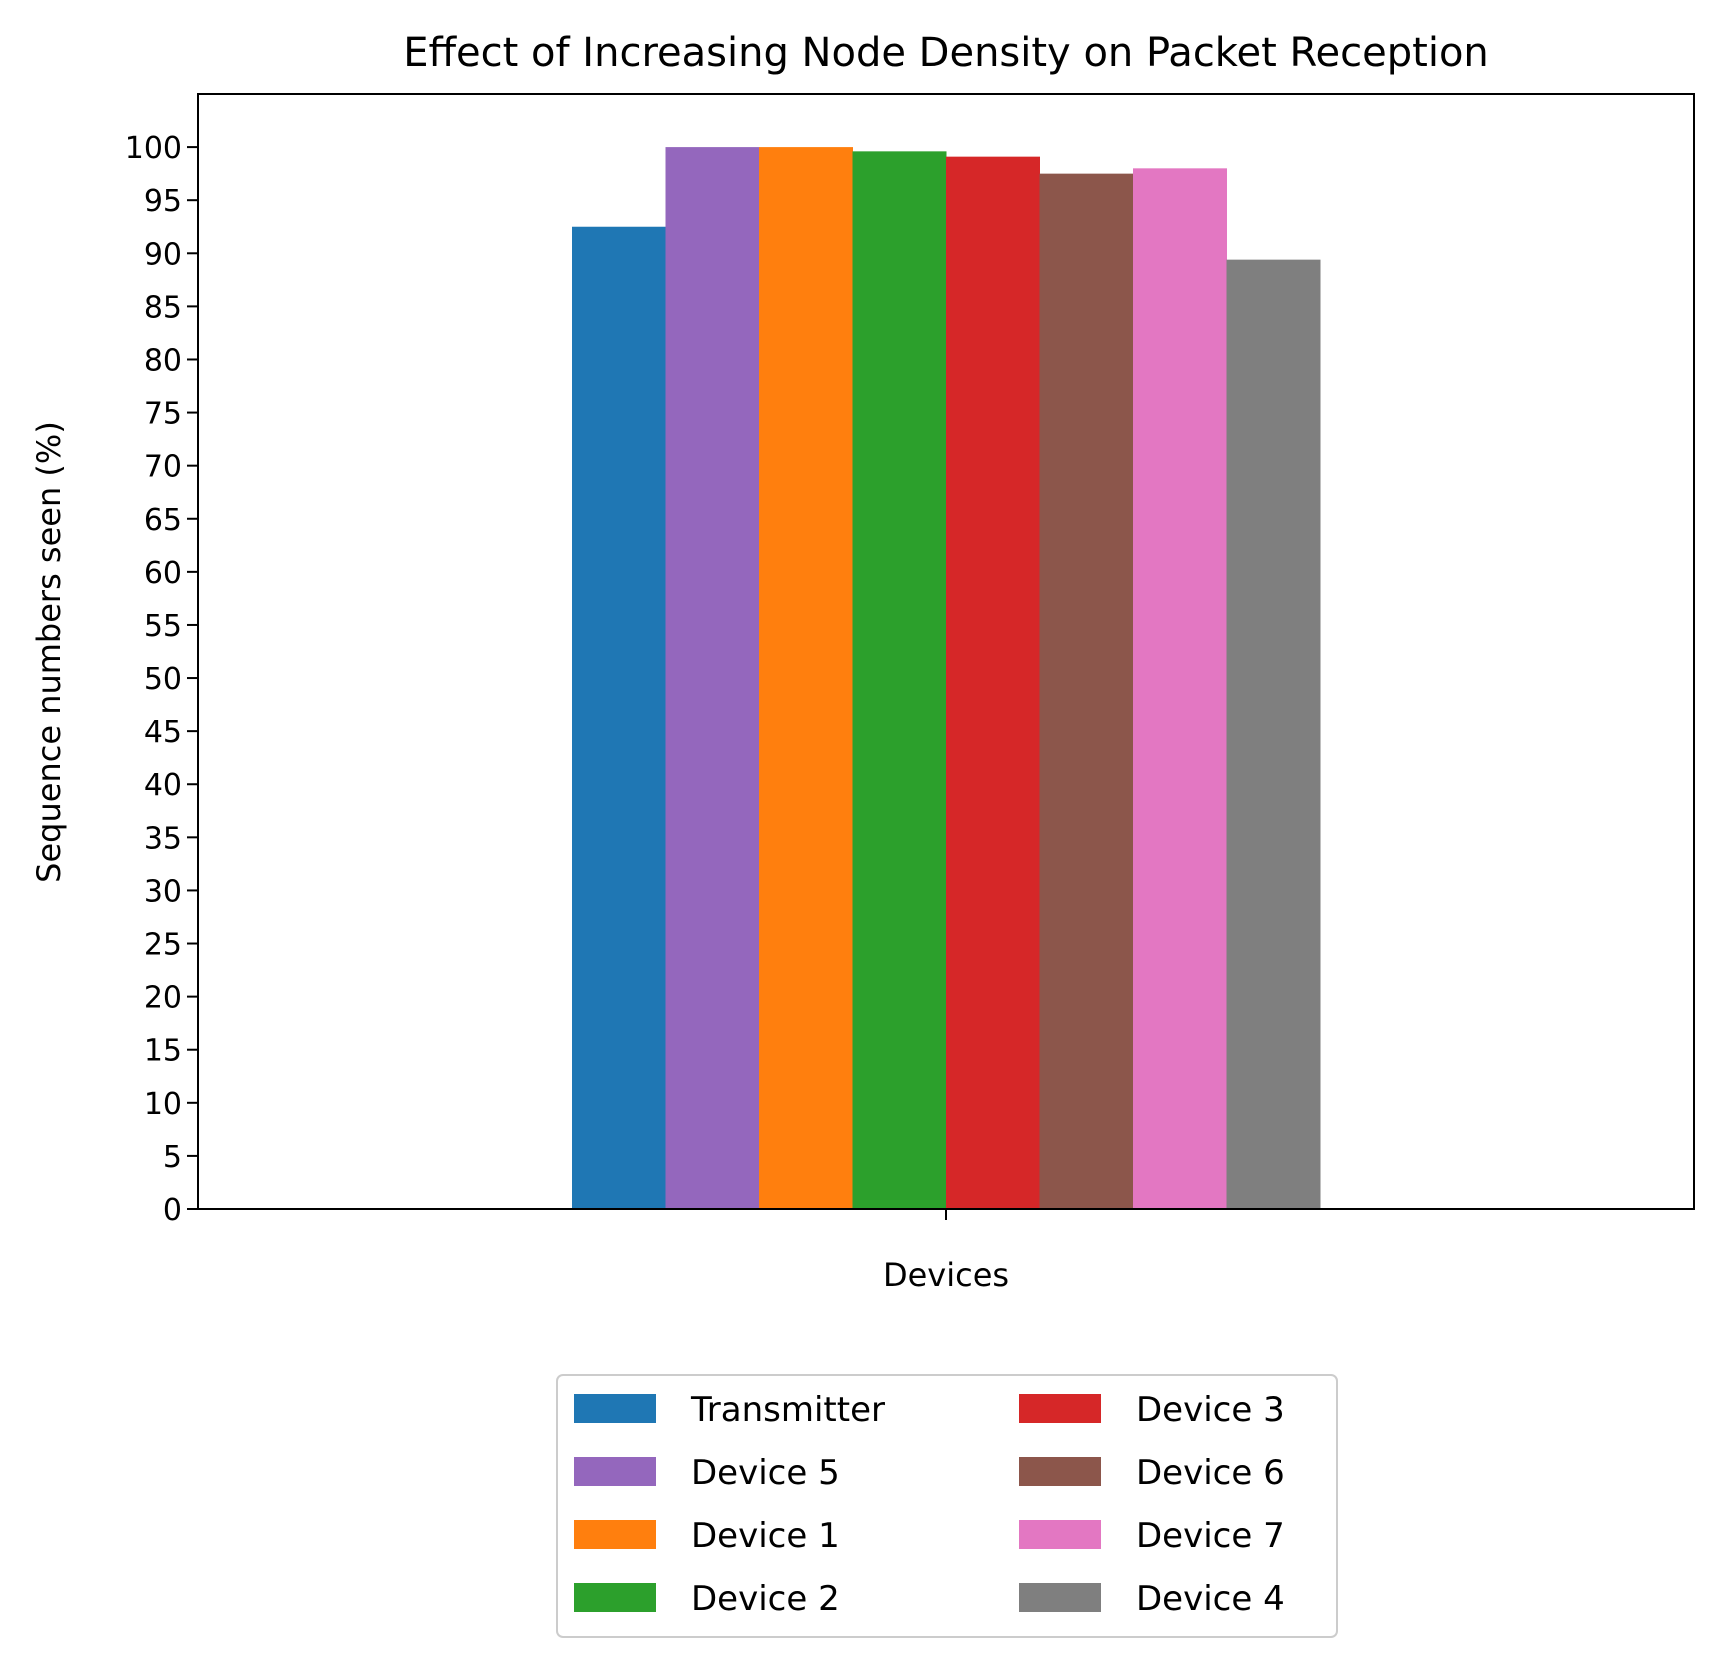 This screenshot has width=1715, height=1660. Describe the element at coordinates (1210, 1599) in the screenshot. I see `legend-label: Device 4` at that location.